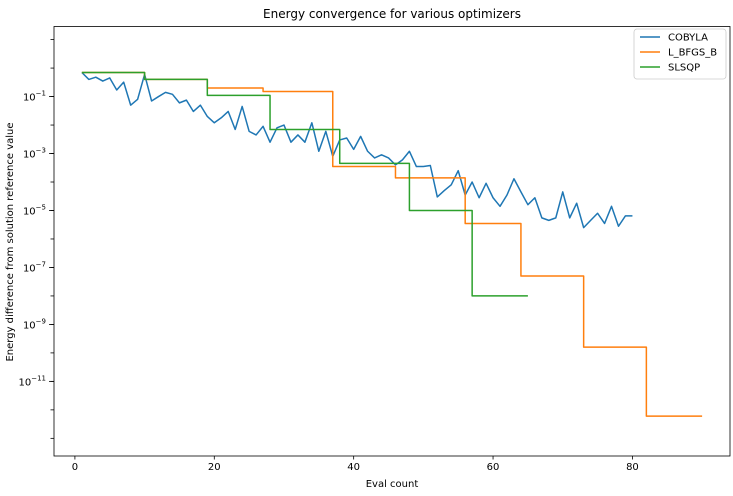 This screenshot has height=496, width=733. I want to click on legend-label: SLSQP, so click(684, 68).